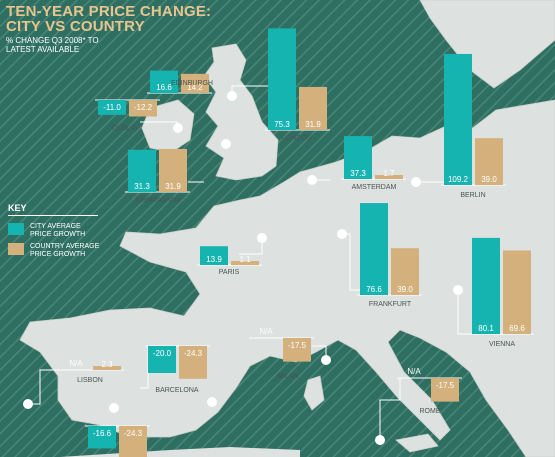  Describe the element at coordinates (16, 249) in the screenshot. I see `legend-country-swatch` at that location.